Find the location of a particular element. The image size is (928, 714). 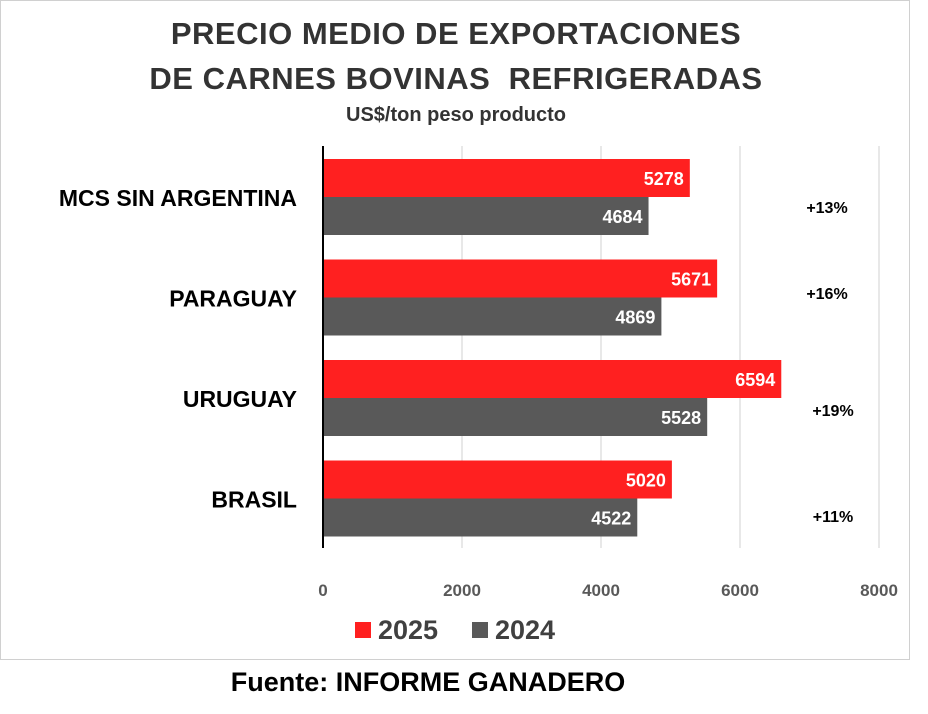

change-annotation-0: +13% is located at coordinates (826, 208).